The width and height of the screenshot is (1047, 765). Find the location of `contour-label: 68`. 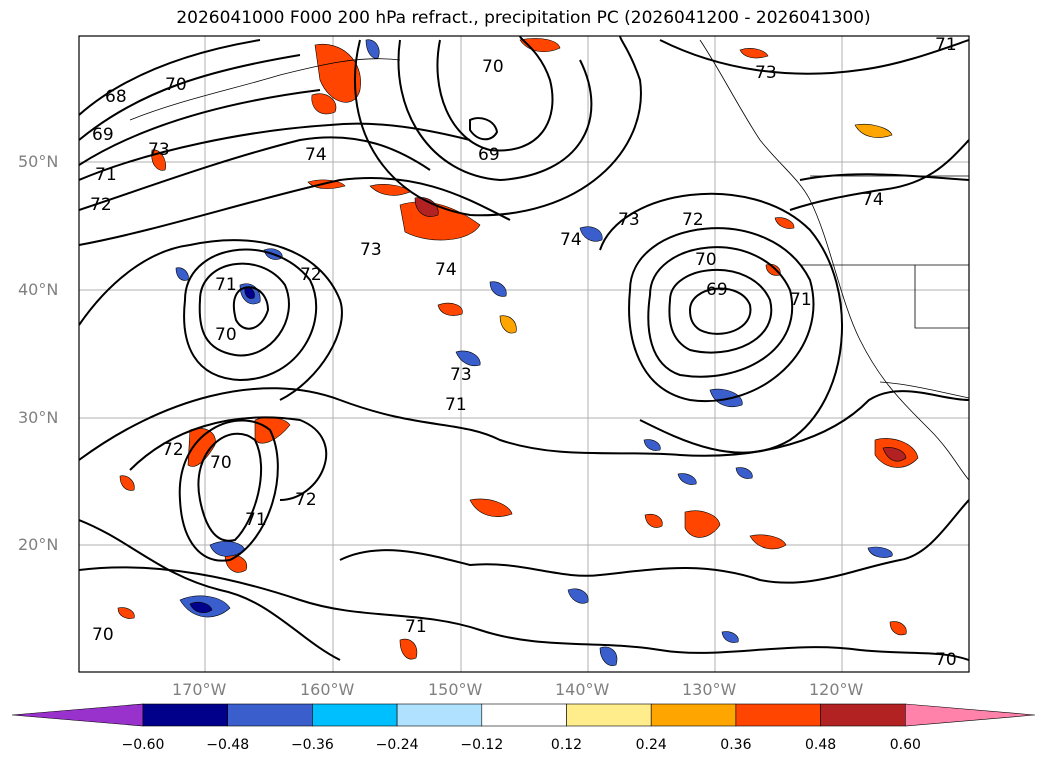

contour-label: 68 is located at coordinates (116, 97).